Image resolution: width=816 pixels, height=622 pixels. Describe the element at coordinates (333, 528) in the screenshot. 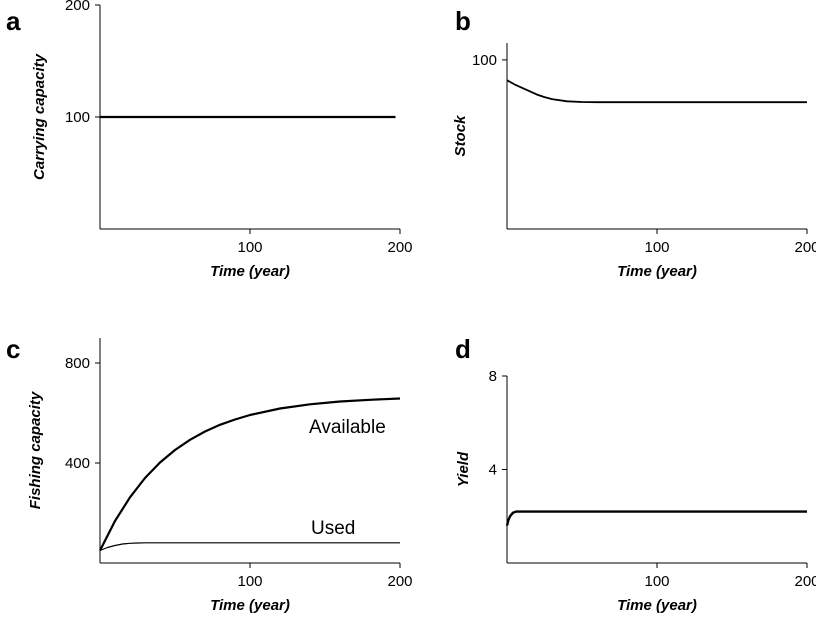

I see `curve-label-used: Used` at that location.